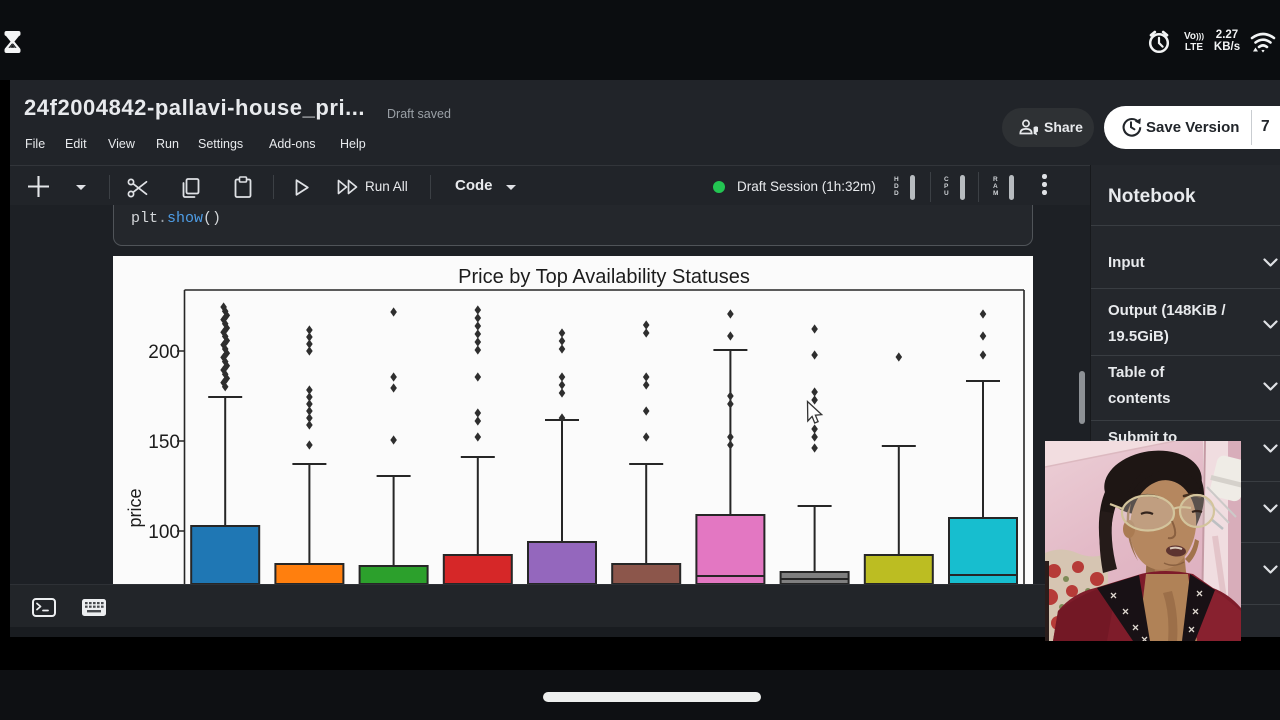  What do you see at coordinates (896, 179) in the screenshot?
I see `svg-text: H` at bounding box center [896, 179].